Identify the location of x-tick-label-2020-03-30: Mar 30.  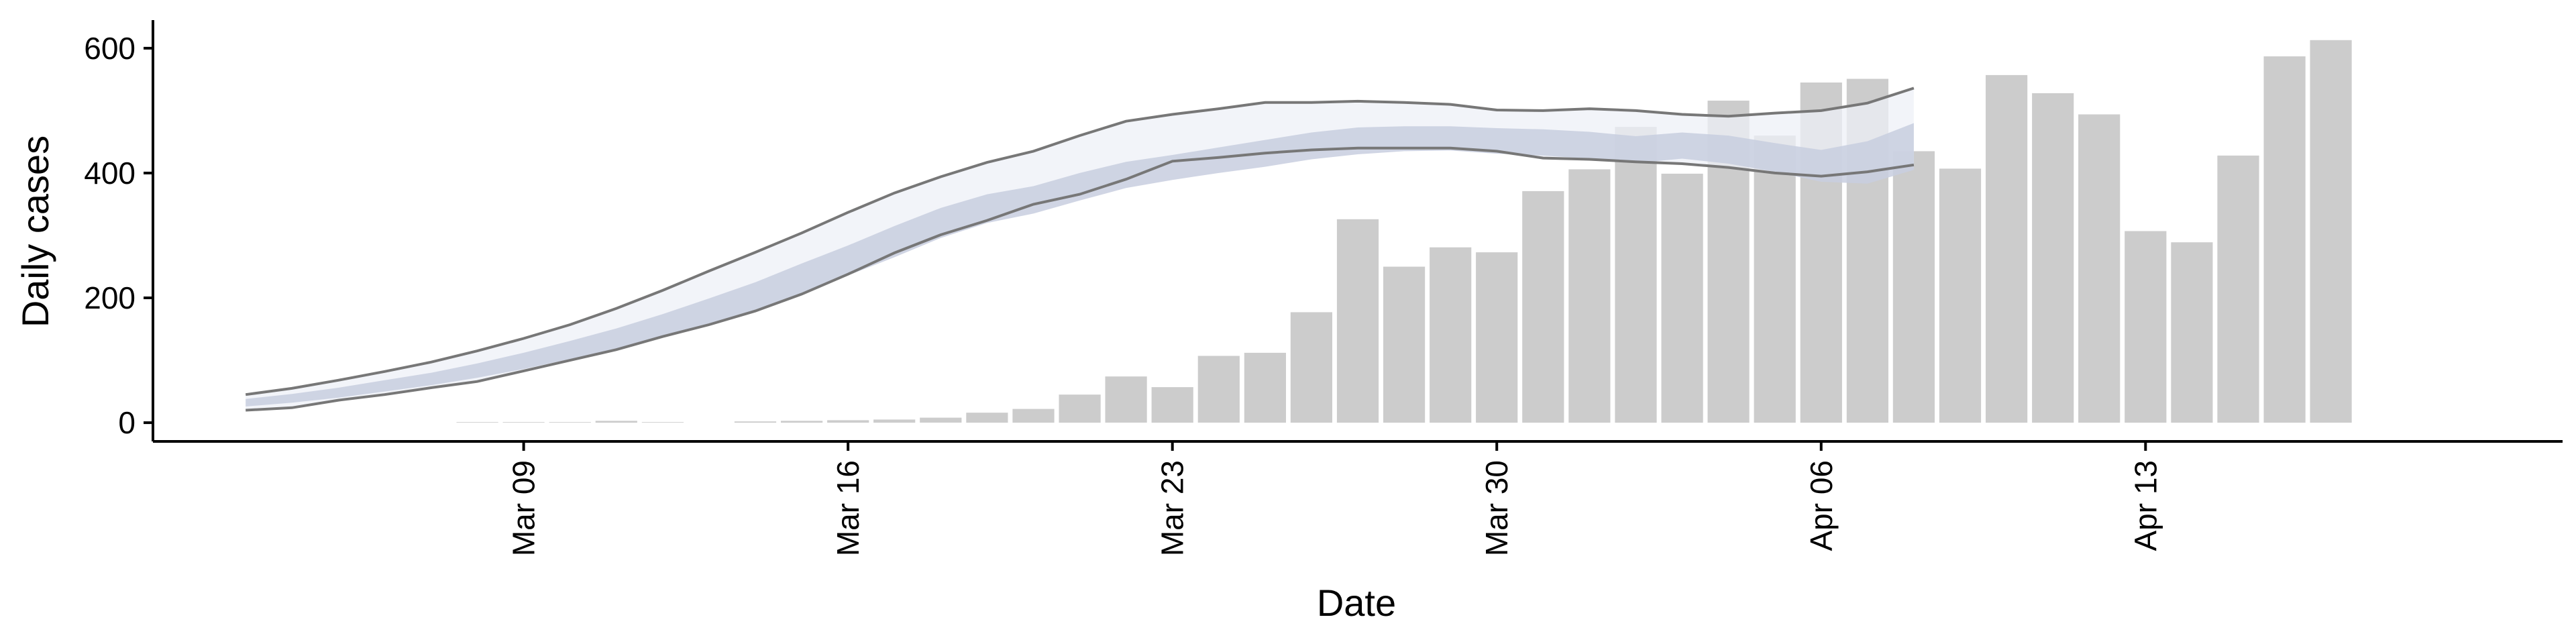
(1496, 508).